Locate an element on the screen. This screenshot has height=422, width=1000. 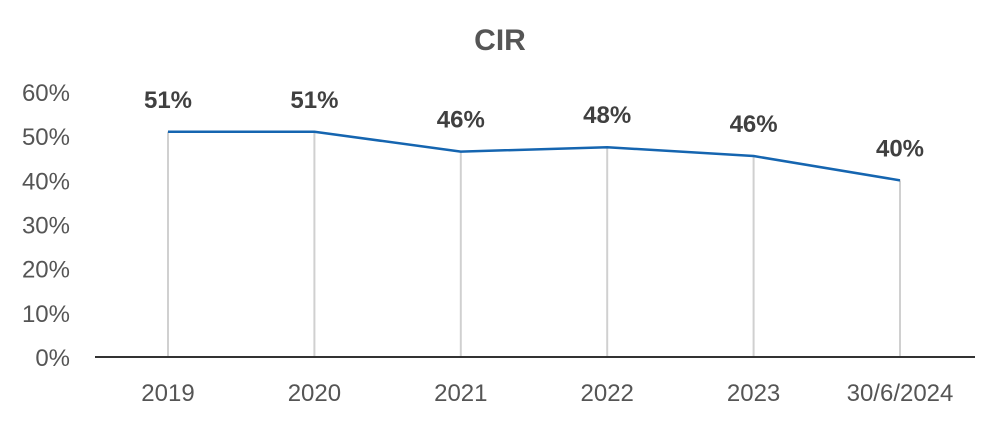
y-tick-label: 50% is located at coordinates (46, 137).